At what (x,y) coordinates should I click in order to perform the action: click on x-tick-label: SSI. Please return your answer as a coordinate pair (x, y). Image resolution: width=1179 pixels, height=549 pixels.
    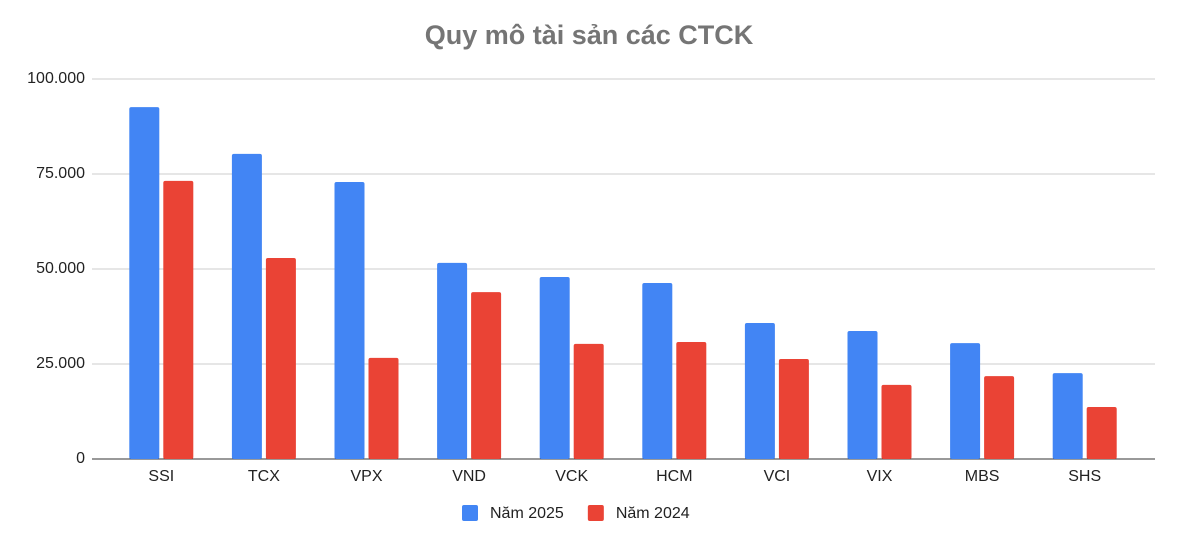
    Looking at the image, I should click on (161, 476).